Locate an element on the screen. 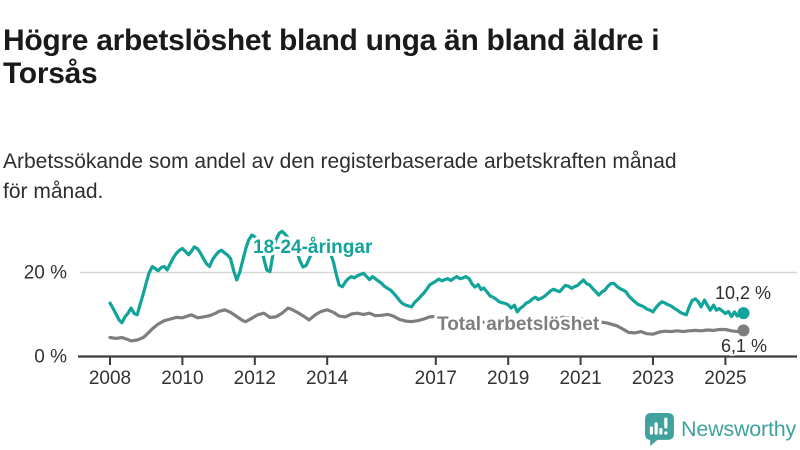 This screenshot has width=800, height=450. page-title-line2: Torsås is located at coordinates (50, 74).